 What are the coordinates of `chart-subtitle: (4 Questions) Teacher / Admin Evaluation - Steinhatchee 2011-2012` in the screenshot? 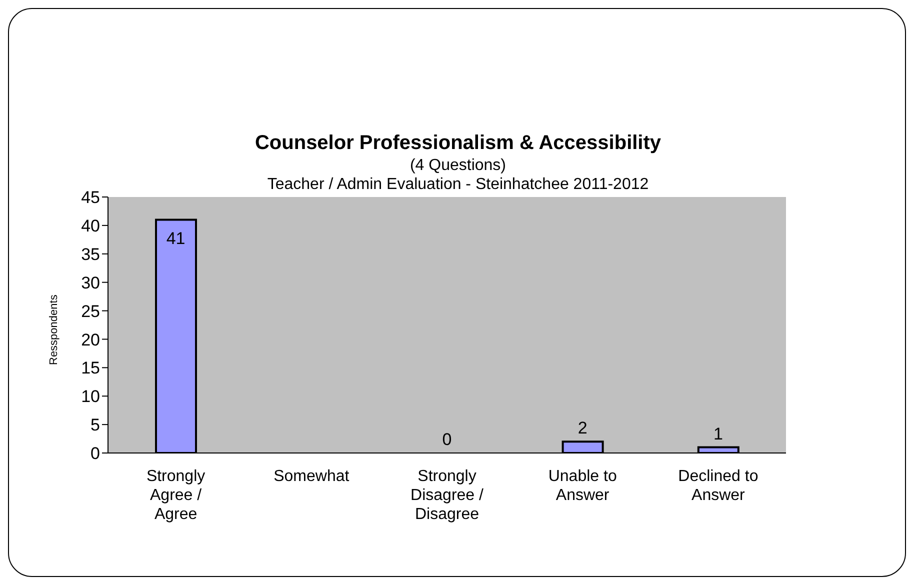 It's located at (458, 175).